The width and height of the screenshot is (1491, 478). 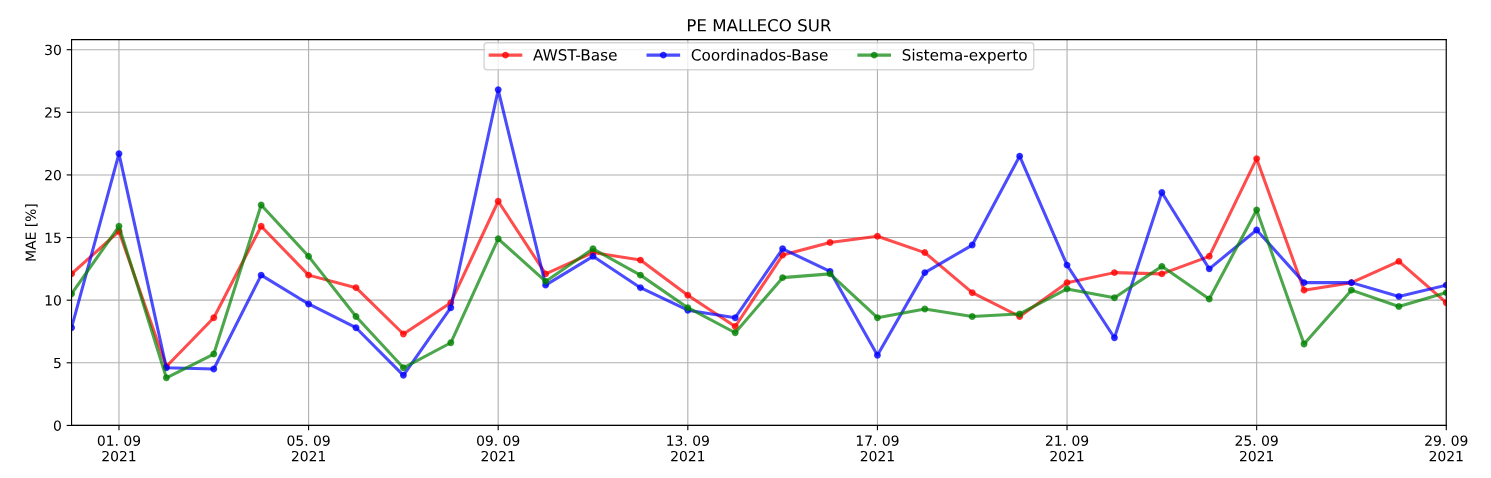 I want to click on x-tick-label: 25. 09 2021, so click(x=1256, y=448).